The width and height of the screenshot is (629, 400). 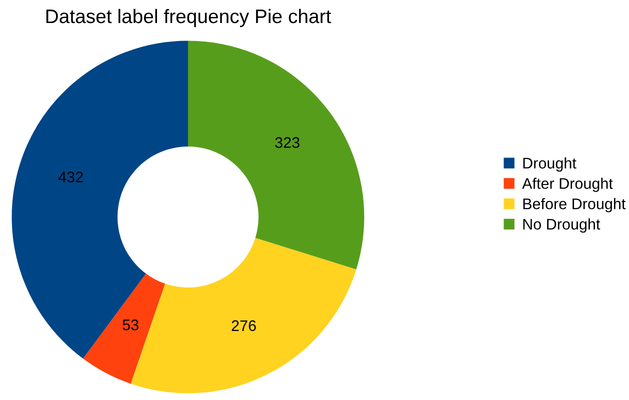 I want to click on legend-label: Before Drought, so click(x=574, y=205).